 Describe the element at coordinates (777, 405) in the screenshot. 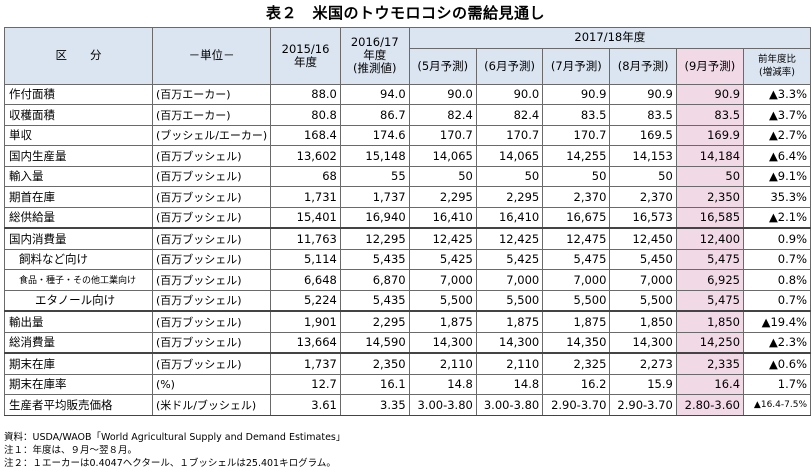

I see `cell-yoy: ▲16.4-7.5%` at that location.